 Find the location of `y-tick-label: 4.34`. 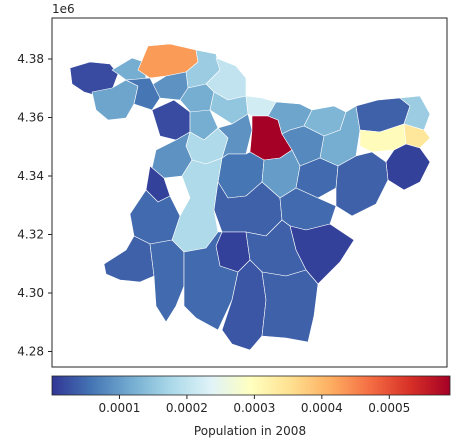

y-tick-label: 4.34 is located at coordinates (30, 176).